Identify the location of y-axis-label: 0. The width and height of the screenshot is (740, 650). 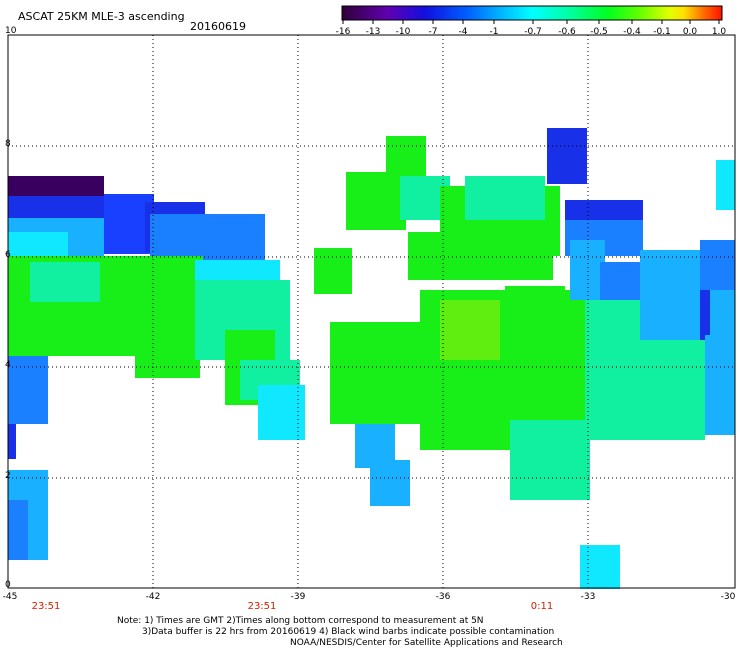
(8, 585).